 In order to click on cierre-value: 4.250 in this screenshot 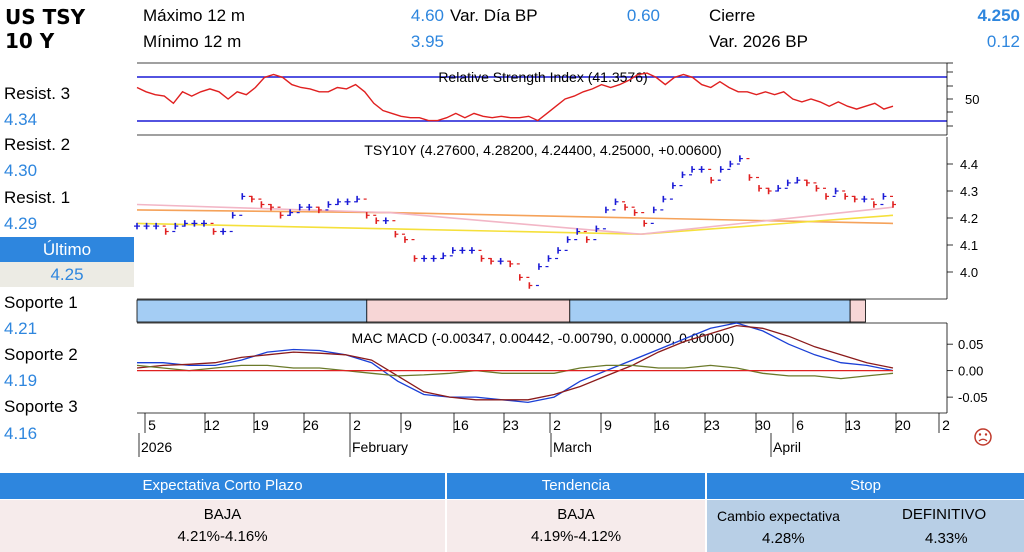, I will do `click(998, 15)`.